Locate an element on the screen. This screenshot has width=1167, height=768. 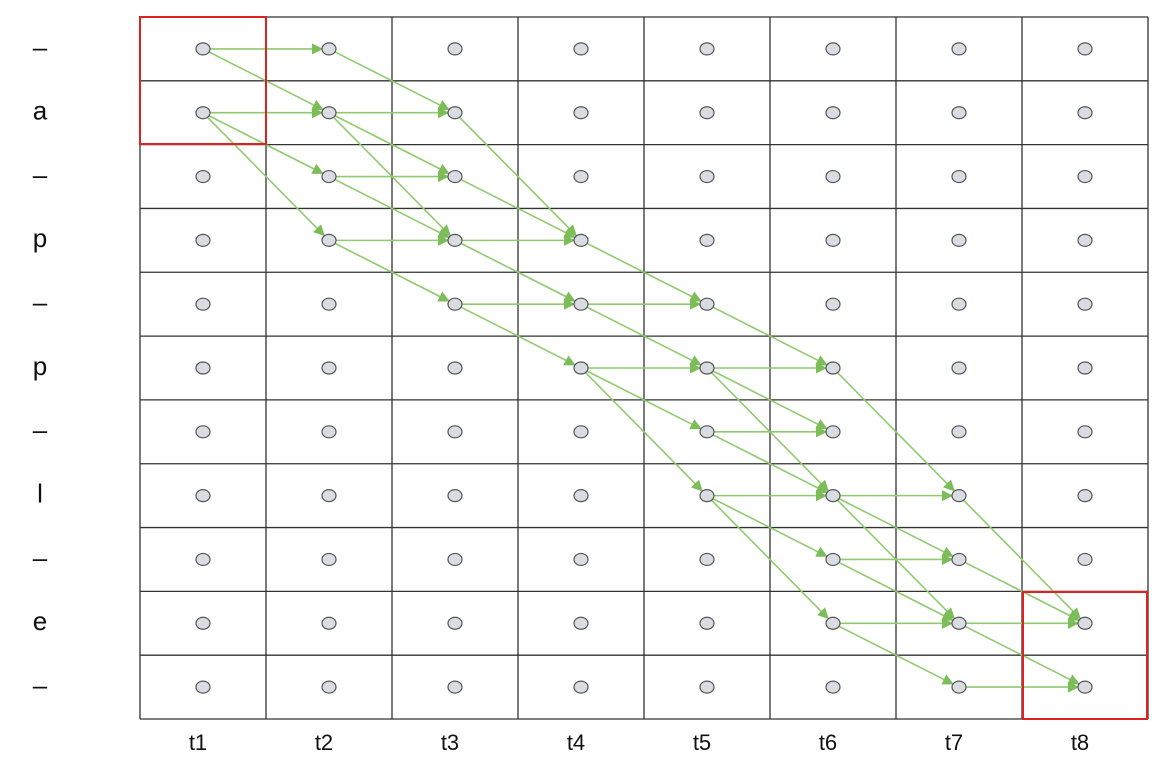
column-label: t2 is located at coordinates (324, 742).